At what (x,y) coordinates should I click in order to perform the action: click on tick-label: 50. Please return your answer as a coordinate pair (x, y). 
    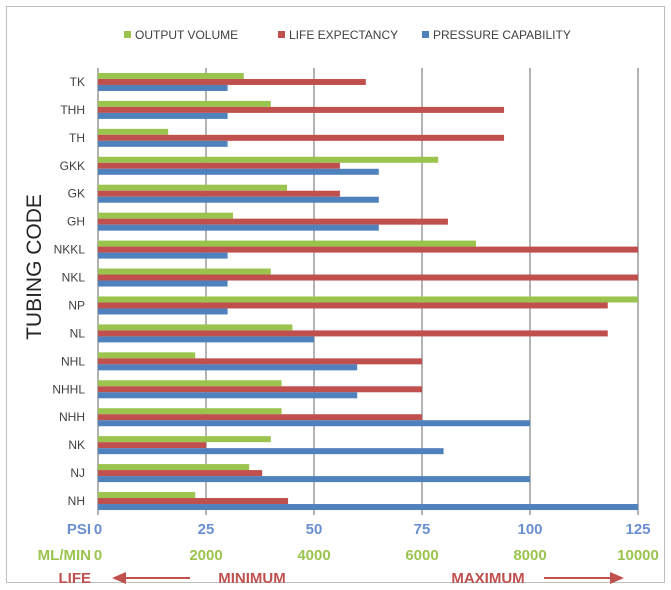
    Looking at the image, I should click on (314, 529).